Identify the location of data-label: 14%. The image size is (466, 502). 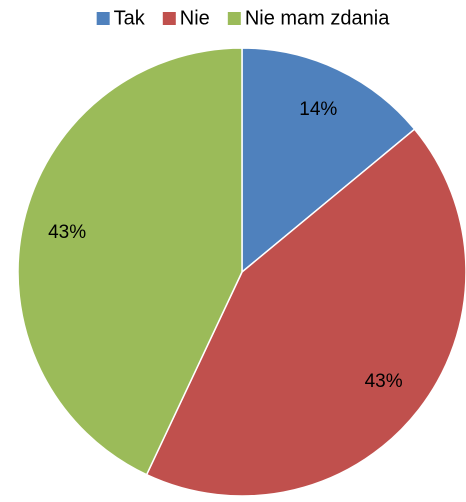
(318, 109).